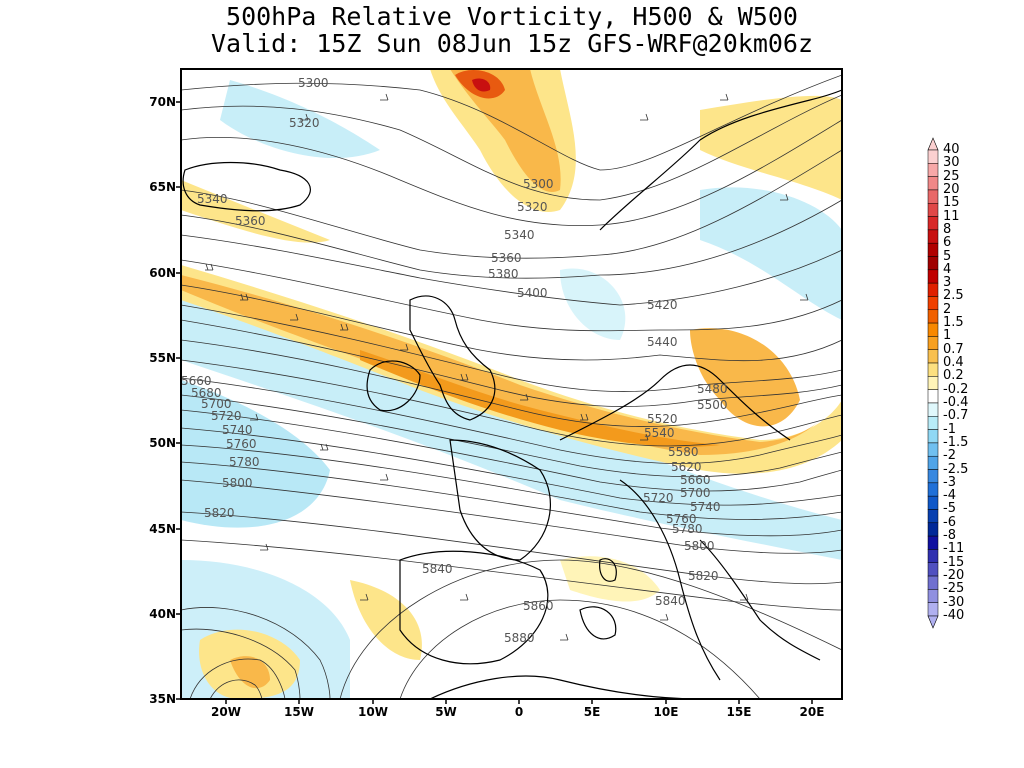 This screenshot has width=1024, height=768. Describe the element at coordinates (954, 615) in the screenshot. I see `colorbar-label: -40` at that location.